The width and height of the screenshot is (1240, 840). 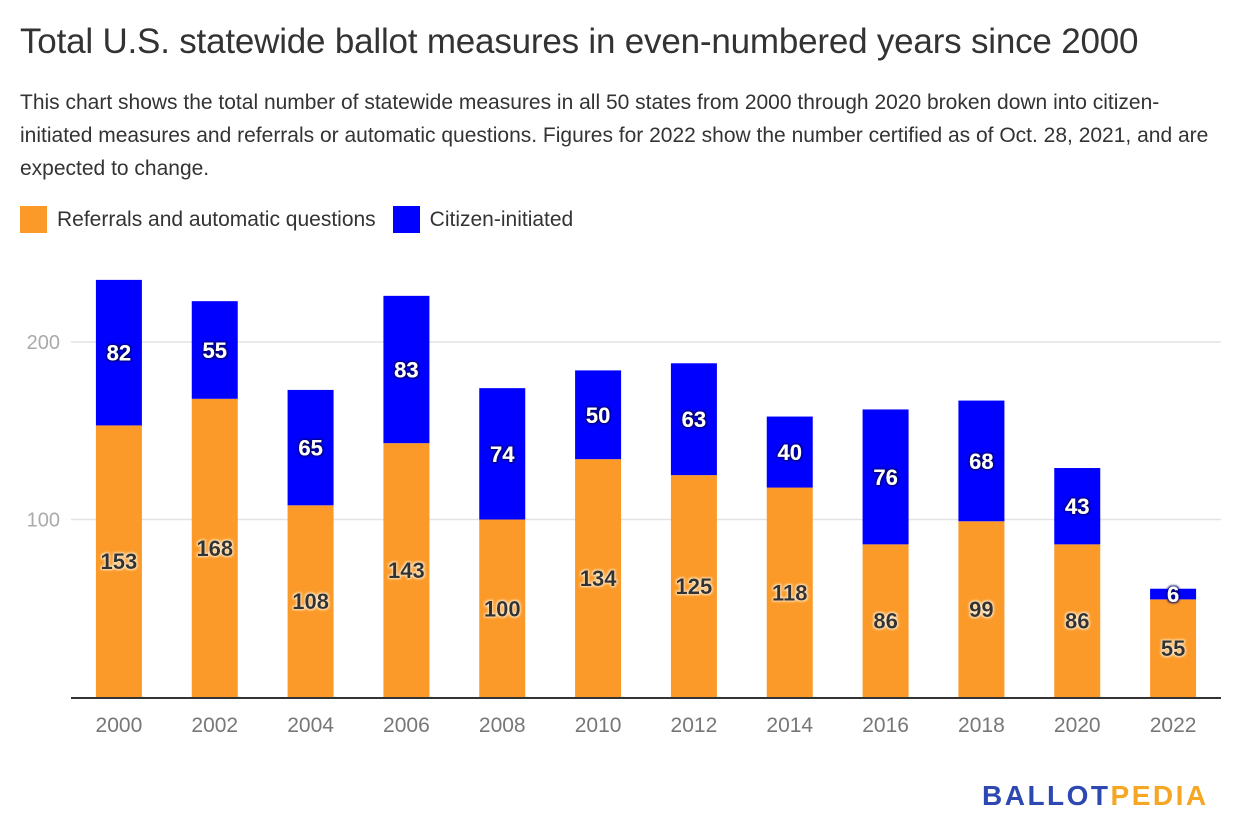 I want to click on bar-segment-citizen-2002, so click(x=214, y=350).